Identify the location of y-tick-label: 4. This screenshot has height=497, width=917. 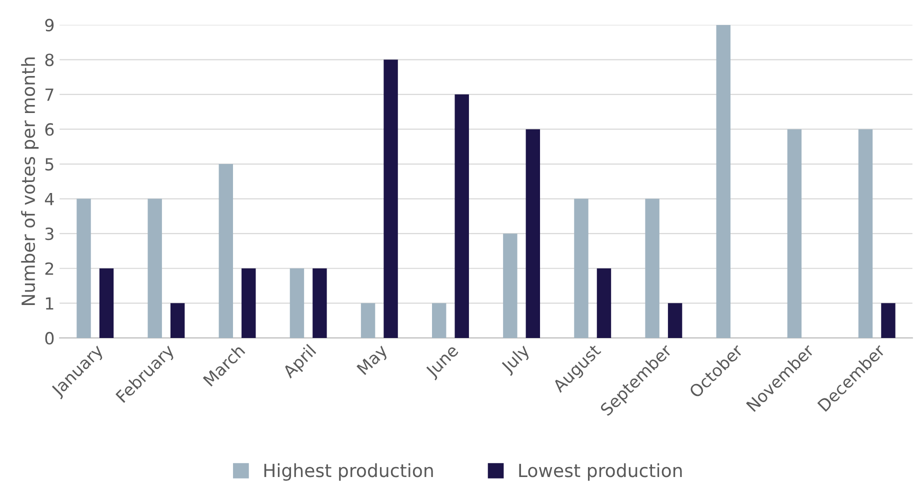
(49, 199).